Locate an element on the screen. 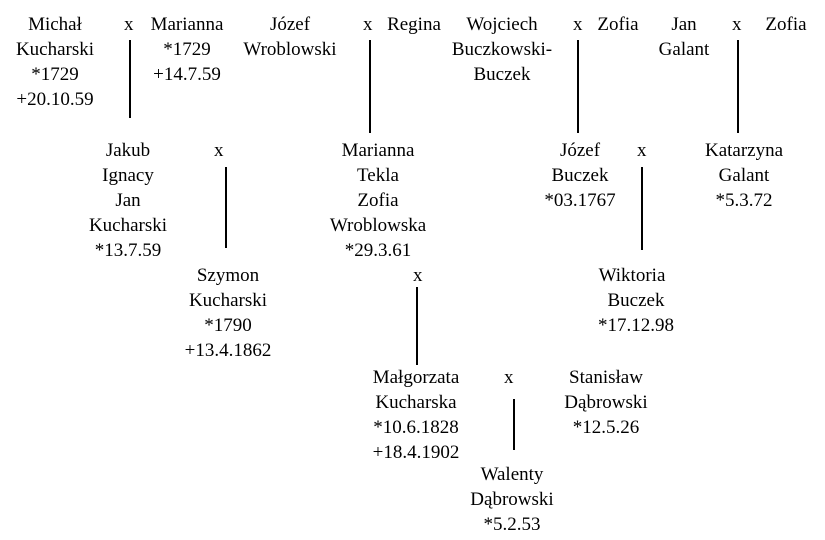  descent-line-jakub is located at coordinates (130, 79).